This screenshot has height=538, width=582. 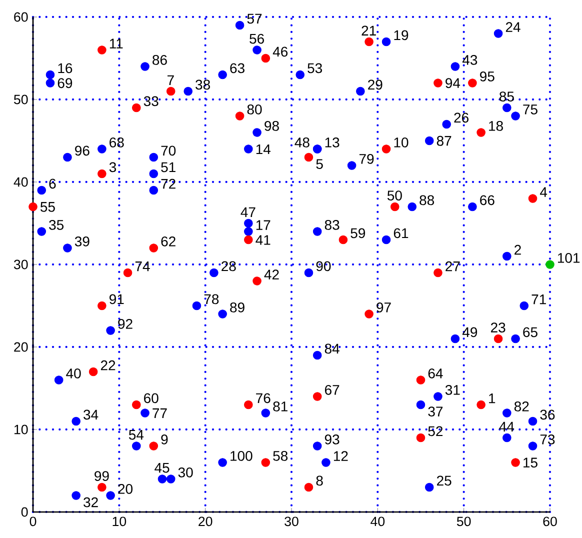 What do you see at coordinates (168, 241) in the screenshot?
I see `annotation: 62` at bounding box center [168, 241].